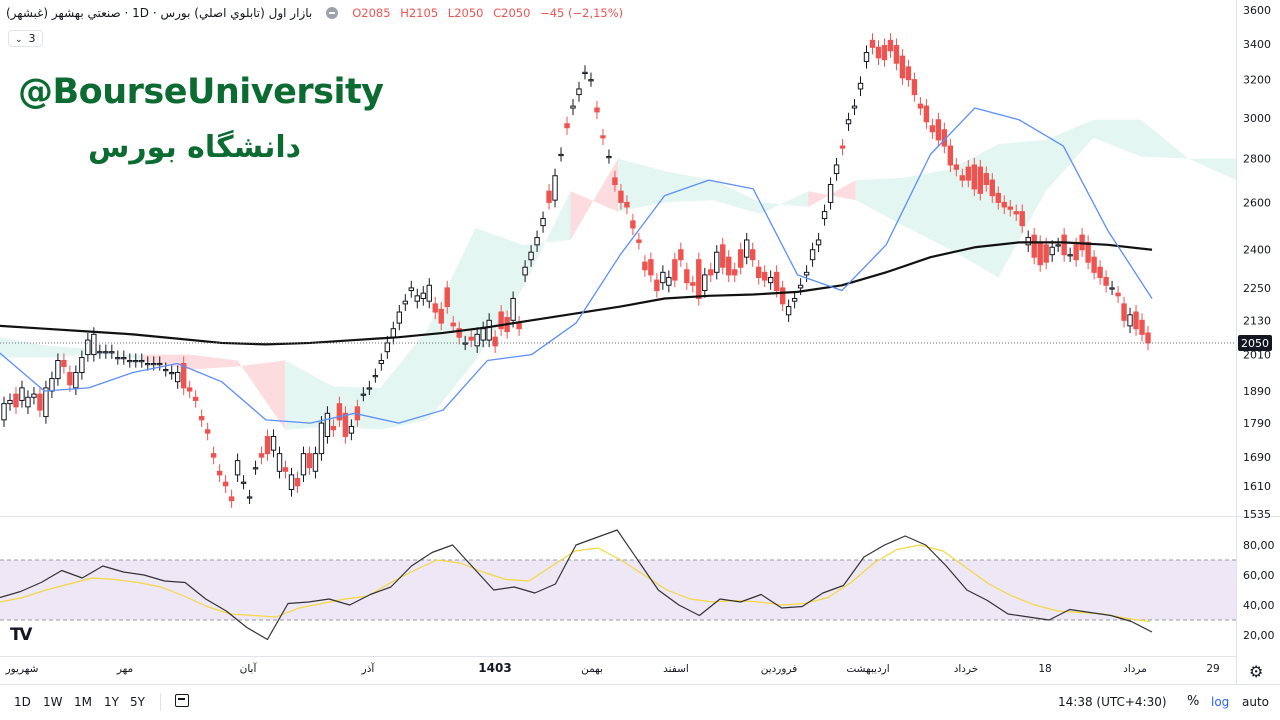  I want to click on rsi-band, so click(618, 590).